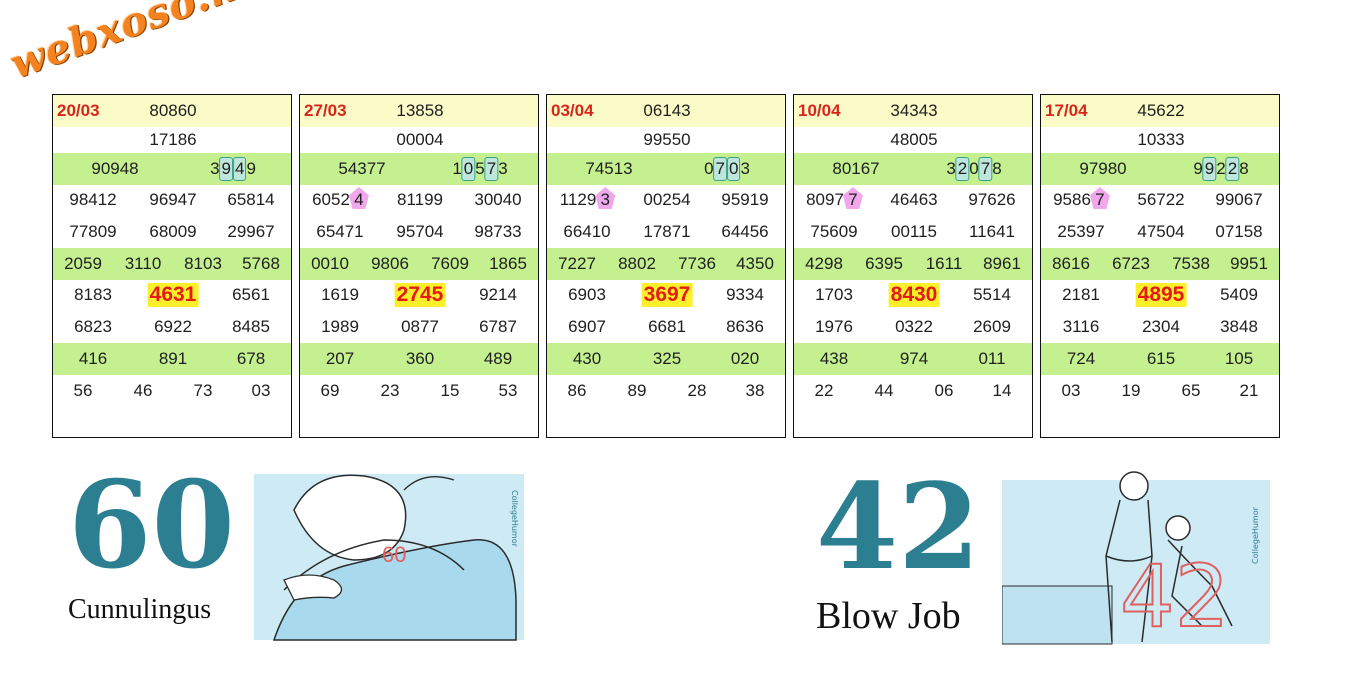 This screenshot has width=1353, height=684. What do you see at coordinates (745, 294) in the screenshot?
I see `result-number: 9334` at bounding box center [745, 294].